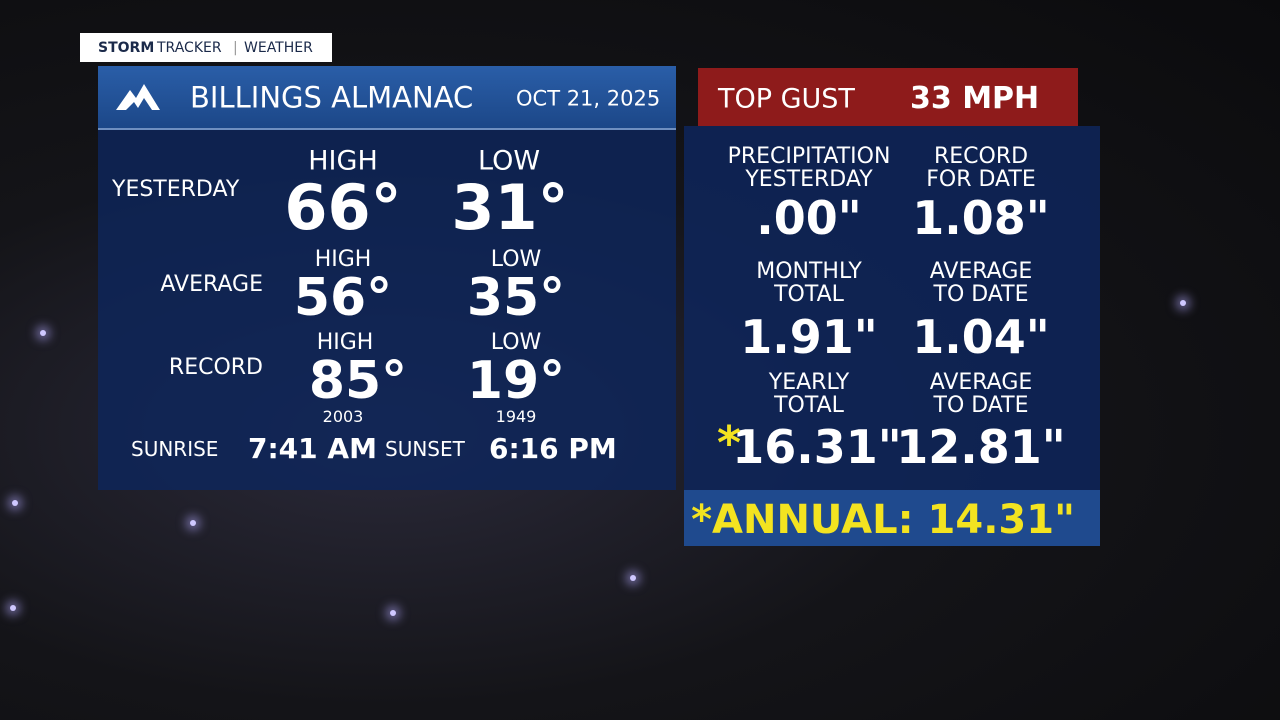 The height and width of the screenshot is (720, 1280). What do you see at coordinates (343, 416) in the screenshot?
I see `high-year: 2003` at bounding box center [343, 416].